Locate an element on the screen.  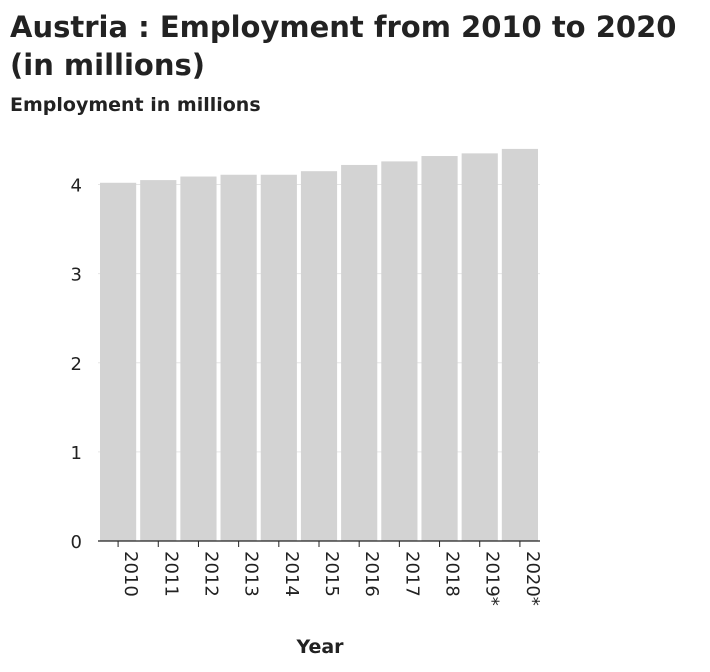
x-axis-label: Year is located at coordinates (320, 647).